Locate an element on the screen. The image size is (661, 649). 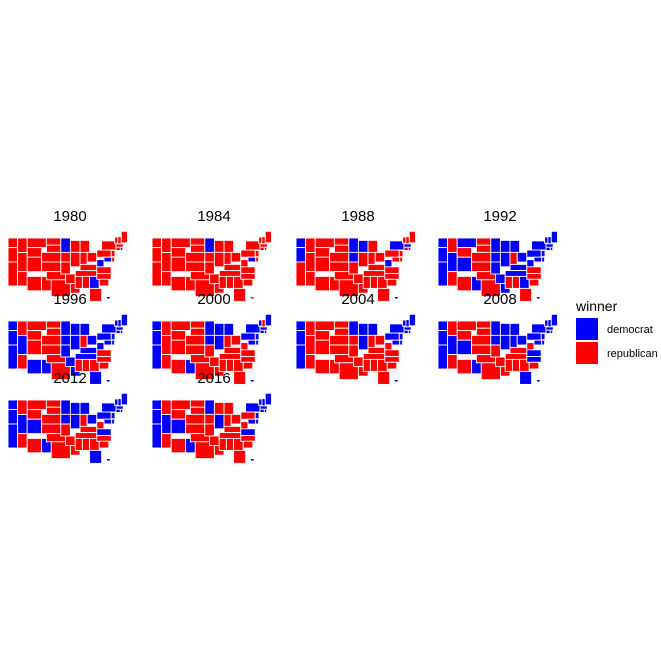
state-ne-1984 is located at coordinates (195, 257).